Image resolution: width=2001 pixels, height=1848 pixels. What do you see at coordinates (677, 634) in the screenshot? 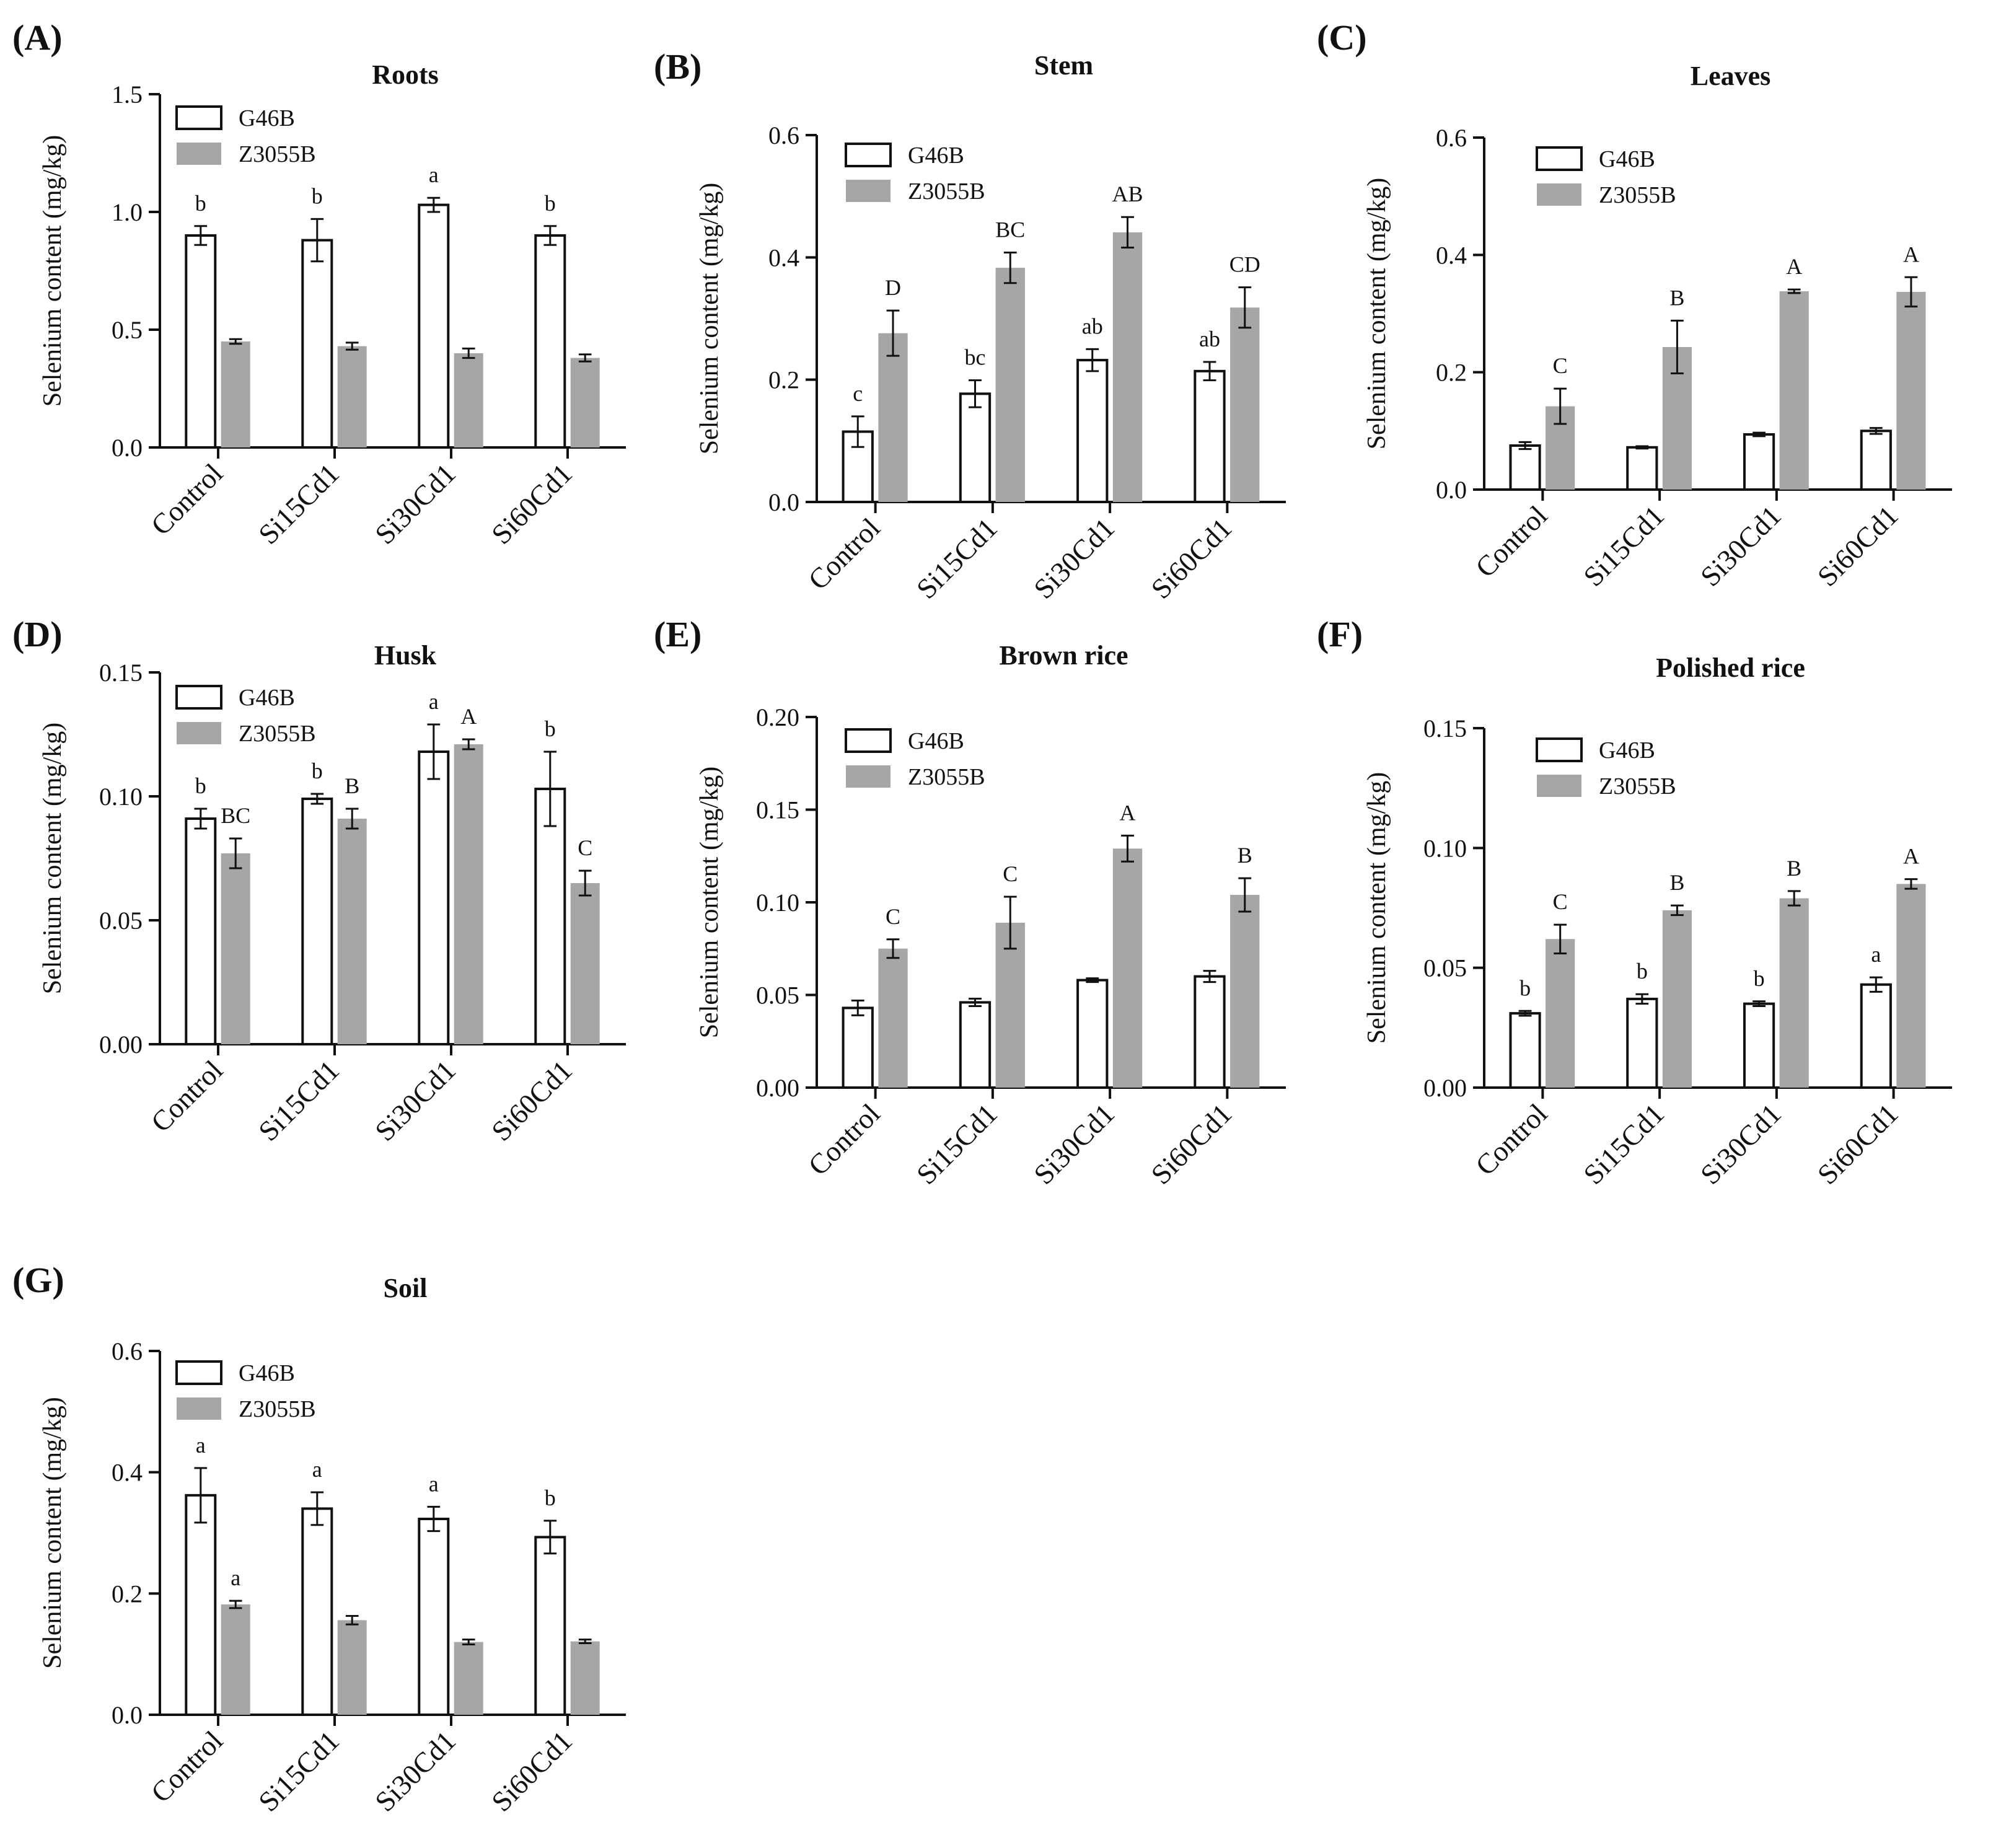
I see `panel-label: (E)` at bounding box center [677, 634].